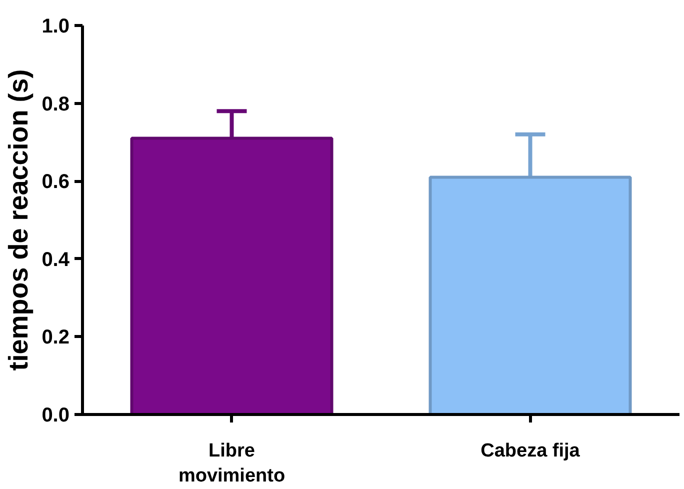 The height and width of the screenshot is (489, 684). I want to click on y-tick-label: 0.6, so click(56, 182).